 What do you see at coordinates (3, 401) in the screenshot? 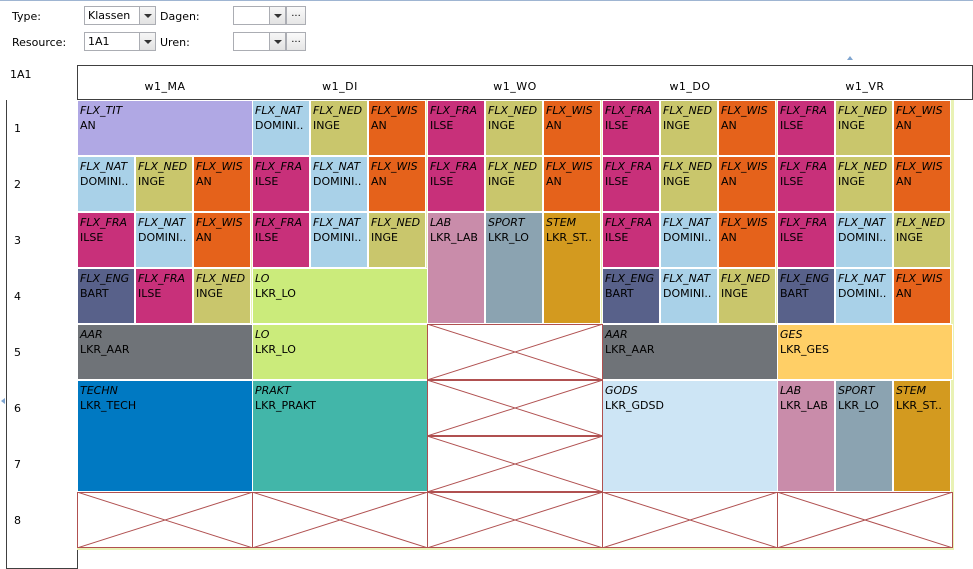
I see `expand-left-icon` at bounding box center [3, 401].